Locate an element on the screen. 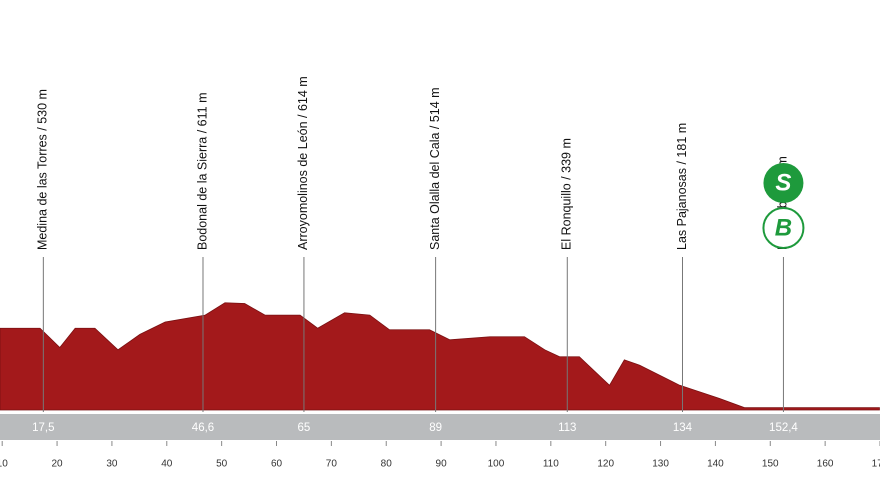  x-tick-label: 70 is located at coordinates (332, 464).